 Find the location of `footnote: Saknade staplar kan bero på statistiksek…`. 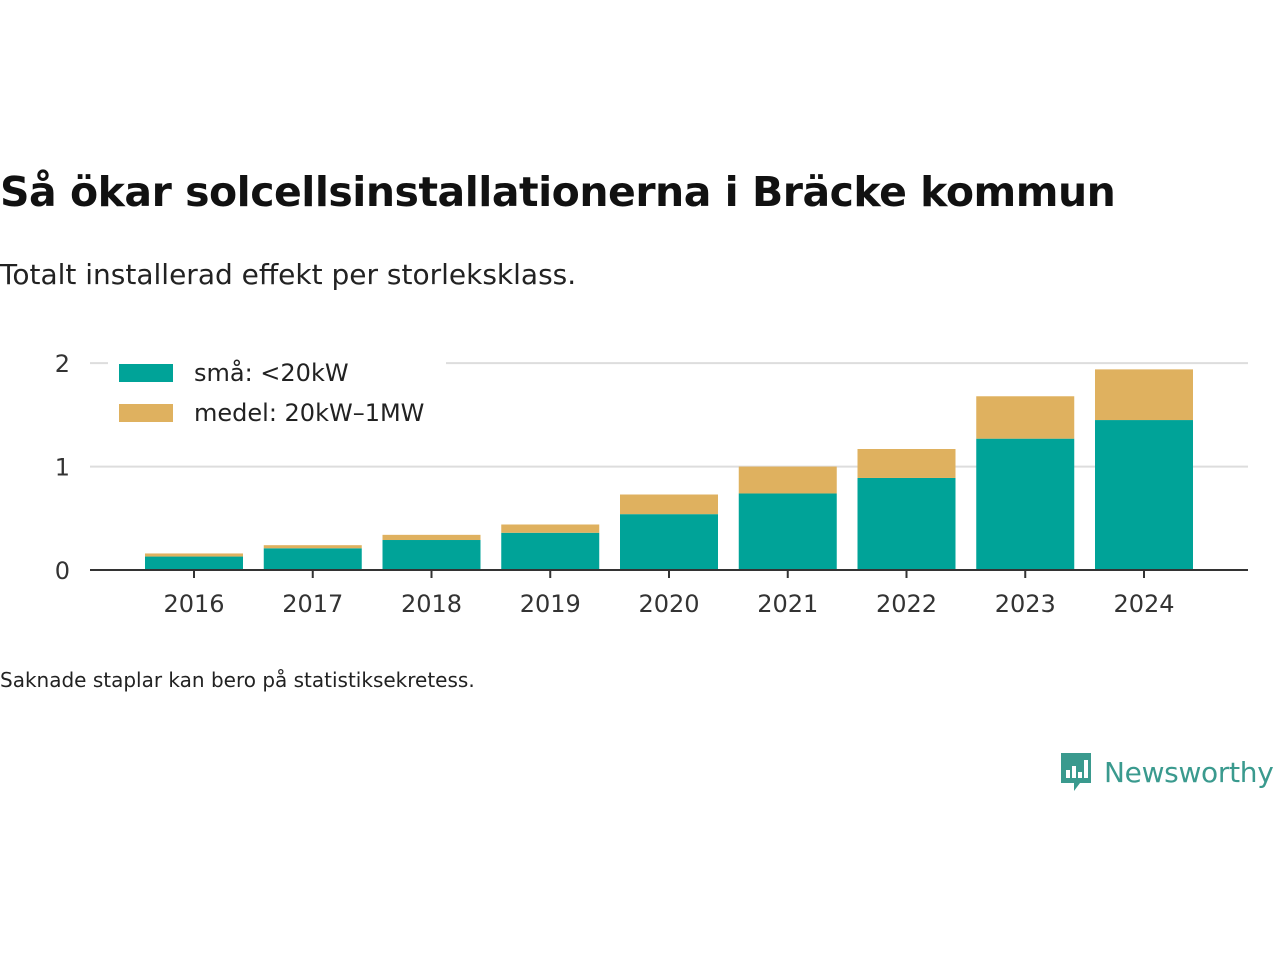

footnote: Saknade staplar kan bero på statistiksek… is located at coordinates (237, 680).